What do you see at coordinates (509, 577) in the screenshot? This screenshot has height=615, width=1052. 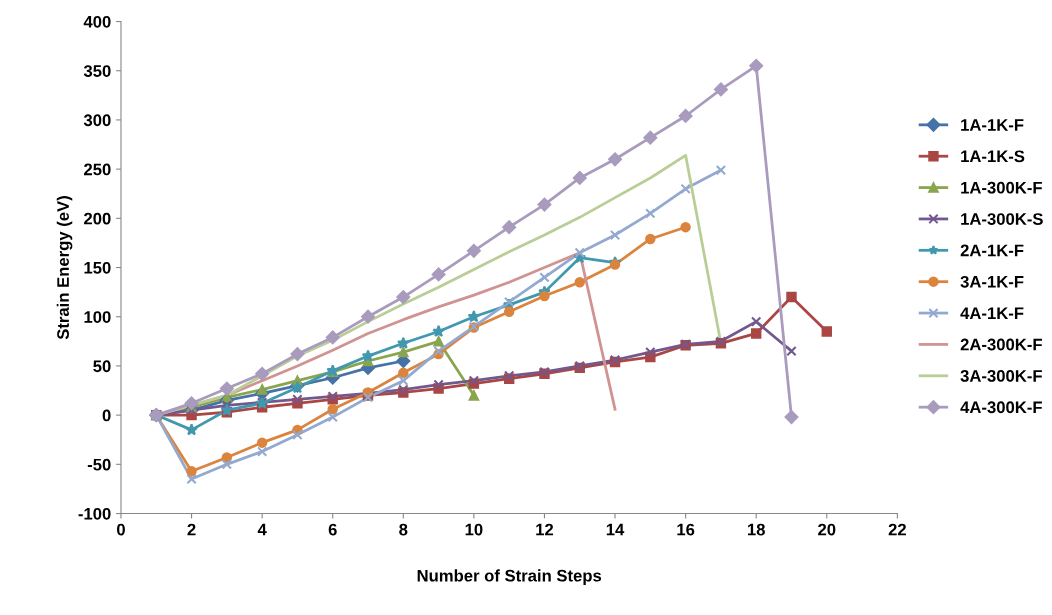 I see `x-axis-title: Number of Strain Steps` at bounding box center [509, 577].